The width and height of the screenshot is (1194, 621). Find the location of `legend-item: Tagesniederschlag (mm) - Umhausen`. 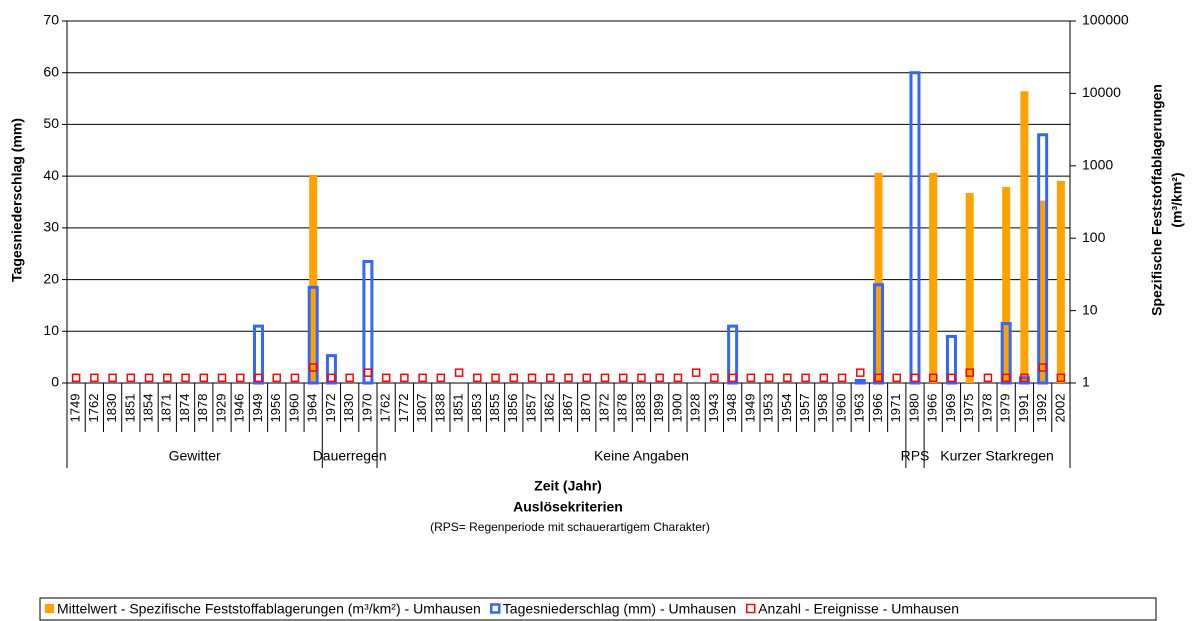

legend-item: Tagesniederschlag (mm) - Umhausen is located at coordinates (613, 609).